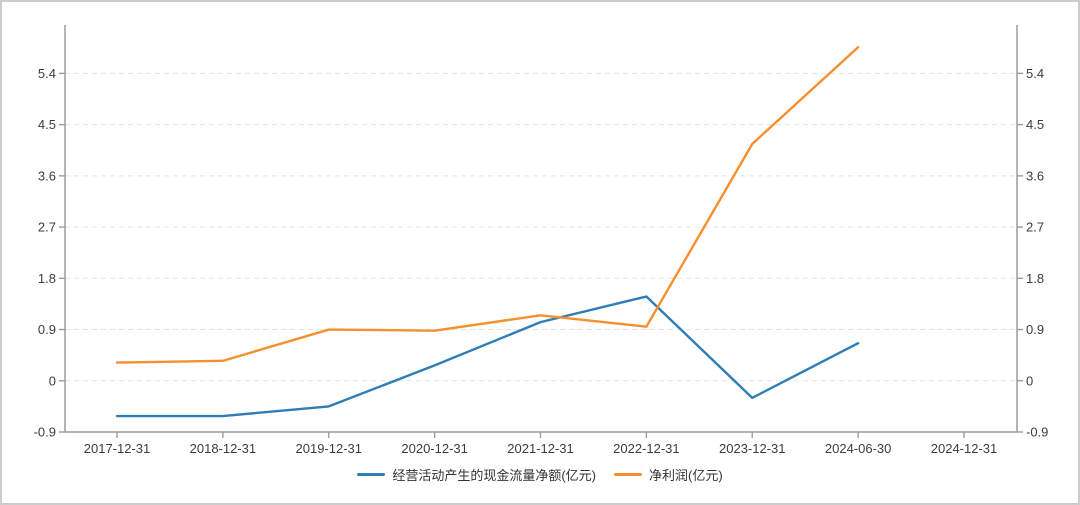 The image size is (1080, 505). I want to click on x-axis-label: 2020-12-31, so click(434, 448).